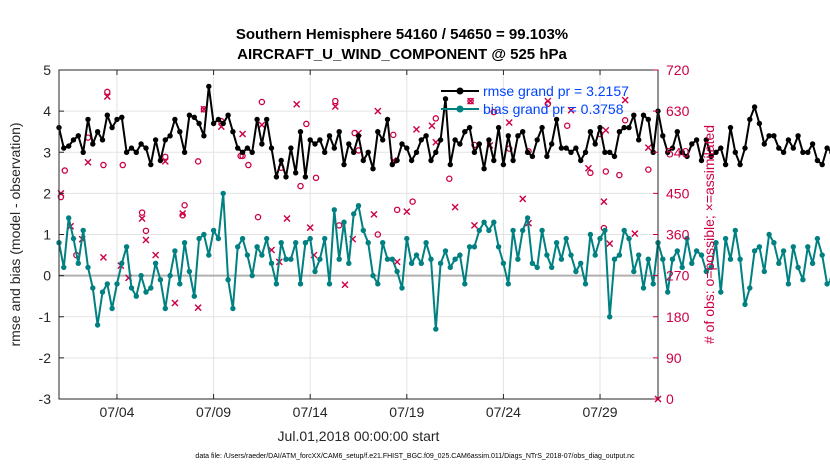  I want to click on x-tick-label: 07/19, so click(406, 412).